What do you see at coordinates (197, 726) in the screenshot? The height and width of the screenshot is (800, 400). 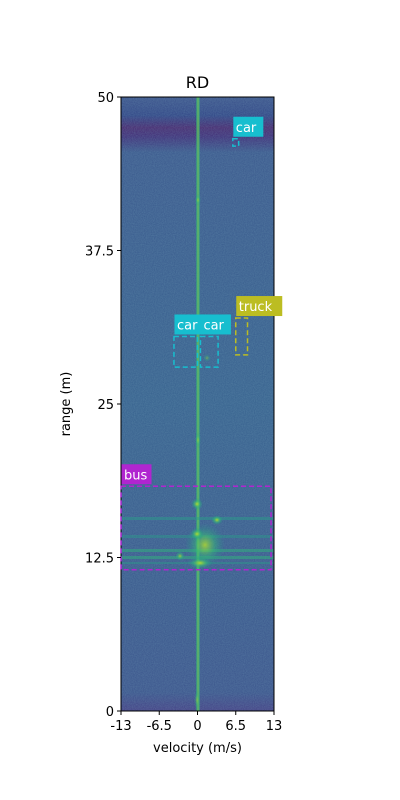 I see `x-tick-label: 0` at bounding box center [197, 726].